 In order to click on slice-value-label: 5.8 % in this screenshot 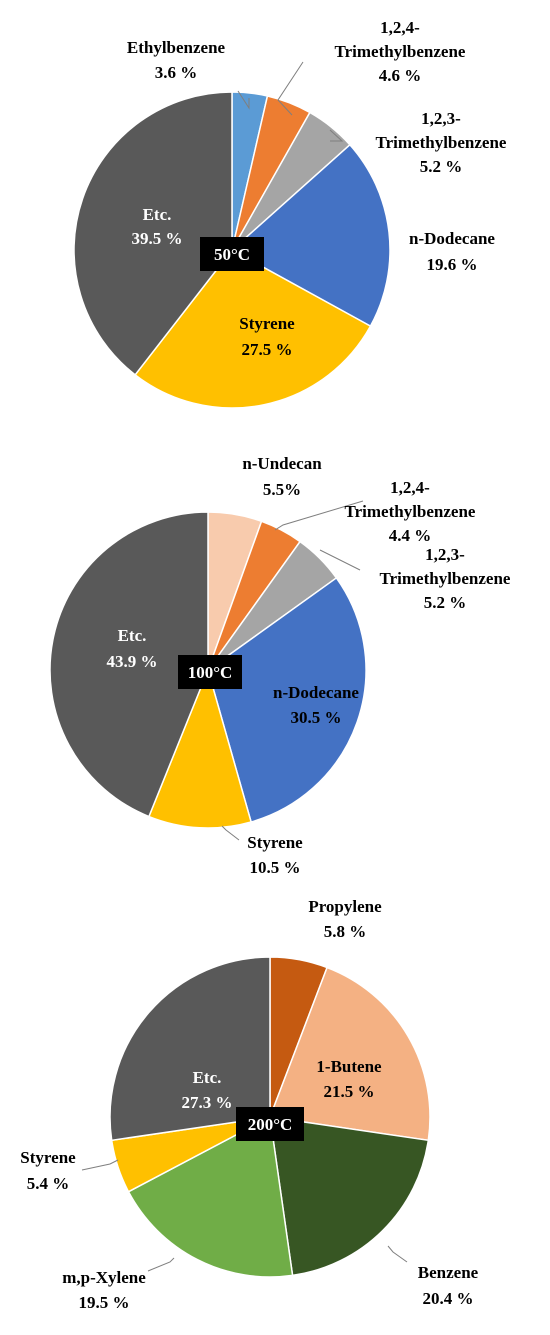, I will do `click(345, 931)`.